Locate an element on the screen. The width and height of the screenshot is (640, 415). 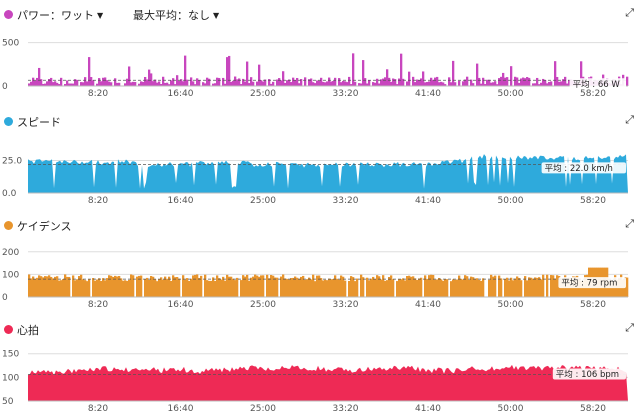
max-average-label: 最大平均：なし is located at coordinates (171, 15).